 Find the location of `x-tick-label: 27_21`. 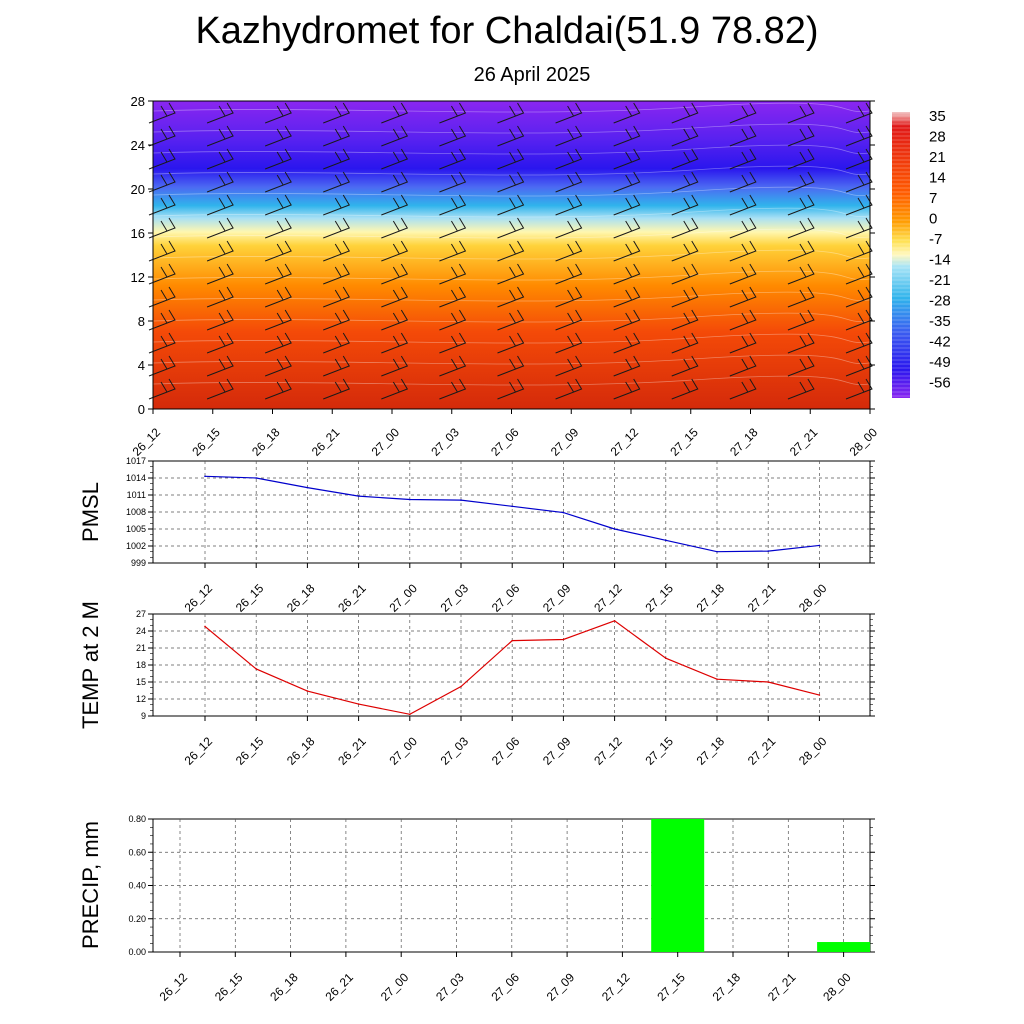

x-tick-label: 27_21 is located at coordinates (804, 442).